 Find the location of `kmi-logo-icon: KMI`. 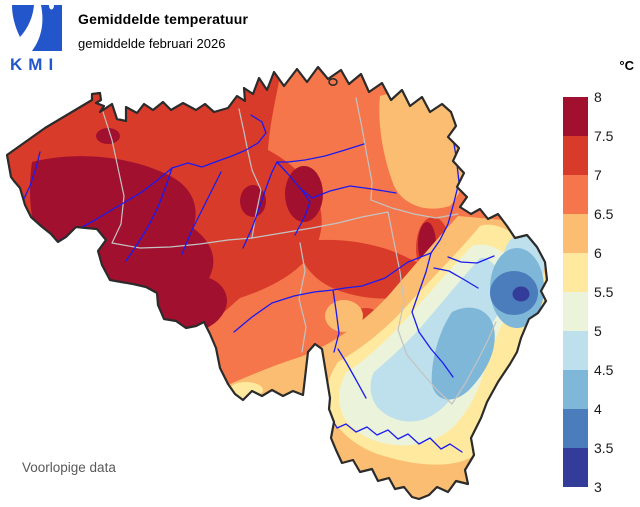

kmi-logo-icon: KMI is located at coordinates (36, 38).